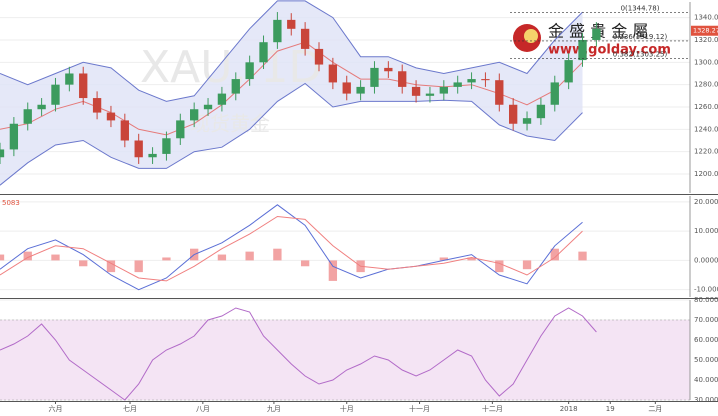 This screenshot has height=416, width=718. Describe the element at coordinates (706, 174) in the screenshot. I see `y-tick-label: 1200.00` at that location.